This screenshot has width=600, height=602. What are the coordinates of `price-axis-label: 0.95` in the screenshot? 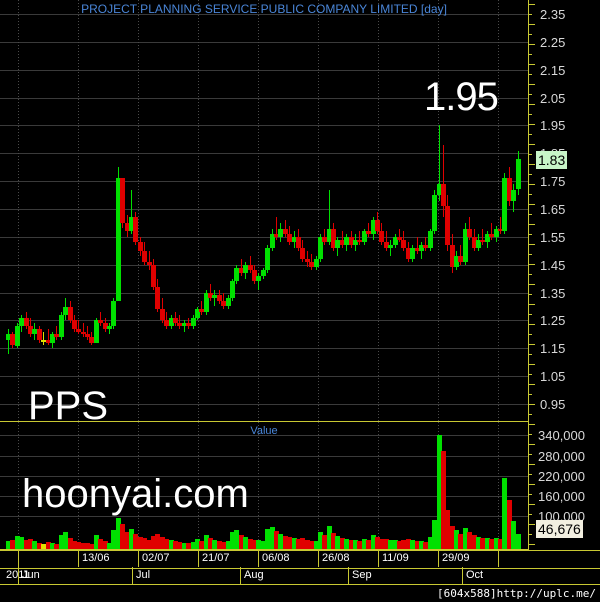 It's located at (553, 404).